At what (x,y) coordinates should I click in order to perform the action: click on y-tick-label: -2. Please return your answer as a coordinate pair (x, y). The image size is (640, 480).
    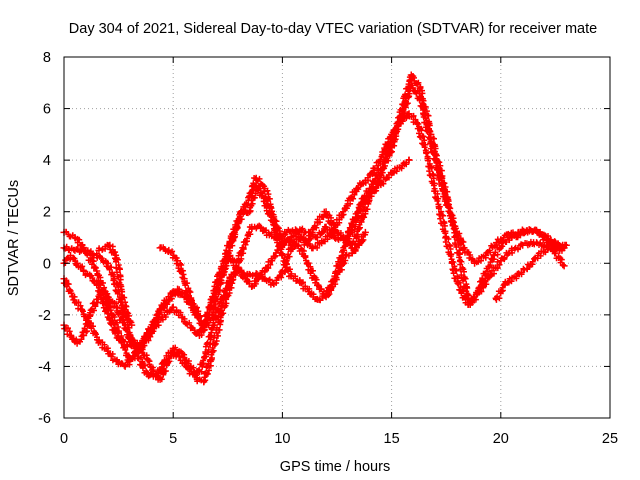
    Looking at the image, I should click on (44, 316).